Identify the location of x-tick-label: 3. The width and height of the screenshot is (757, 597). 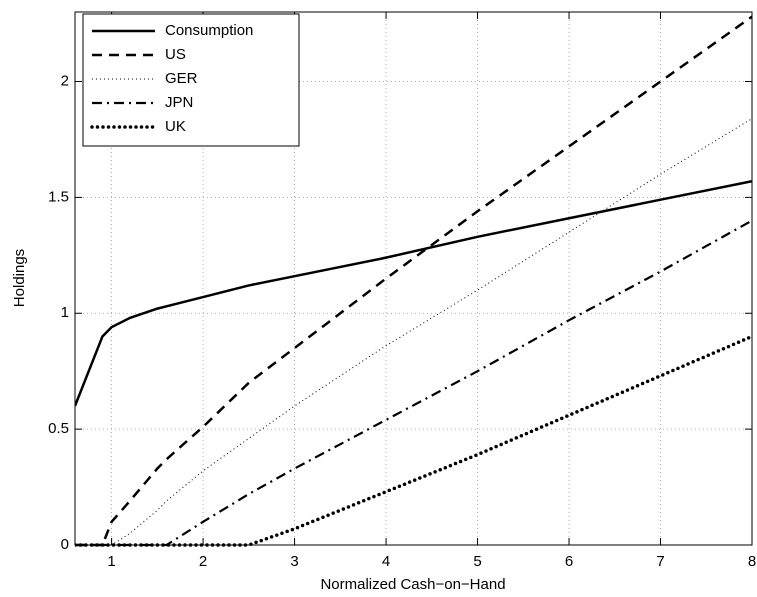
(294, 561).